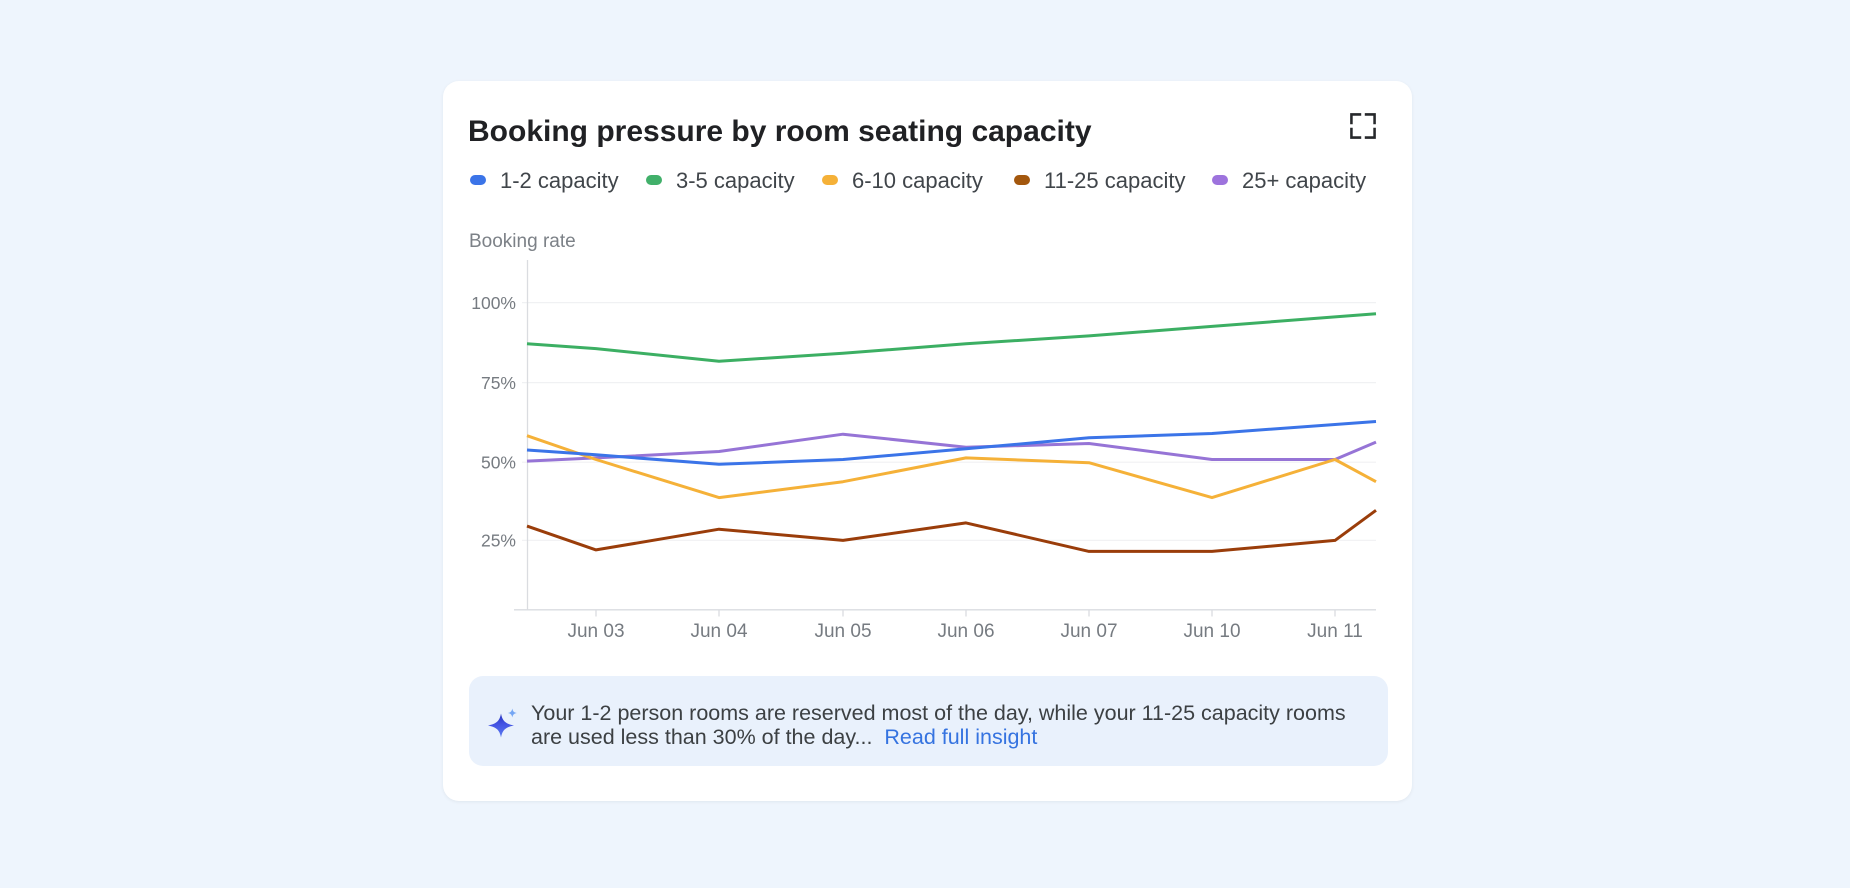 Image resolution: width=1850 pixels, height=888 pixels. I want to click on svg-text: Jun 07, so click(1088, 631).